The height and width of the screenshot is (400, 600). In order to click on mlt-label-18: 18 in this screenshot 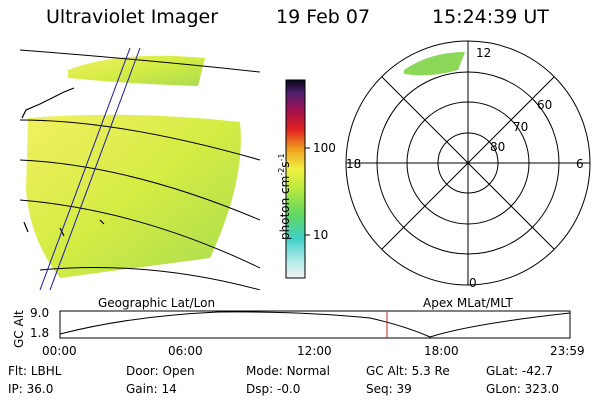, I will do `click(354, 164)`.